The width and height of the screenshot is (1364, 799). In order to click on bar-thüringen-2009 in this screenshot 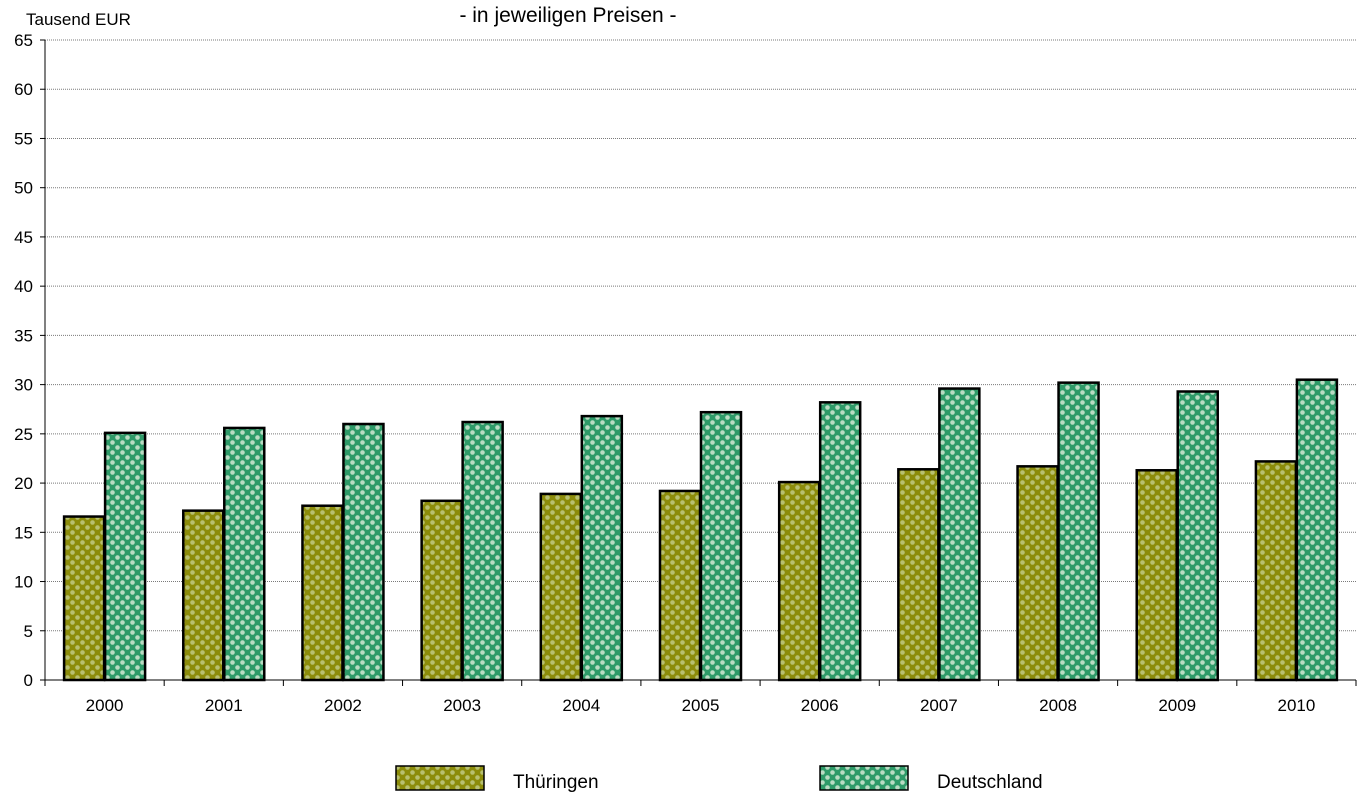, I will do `click(1156, 575)`.